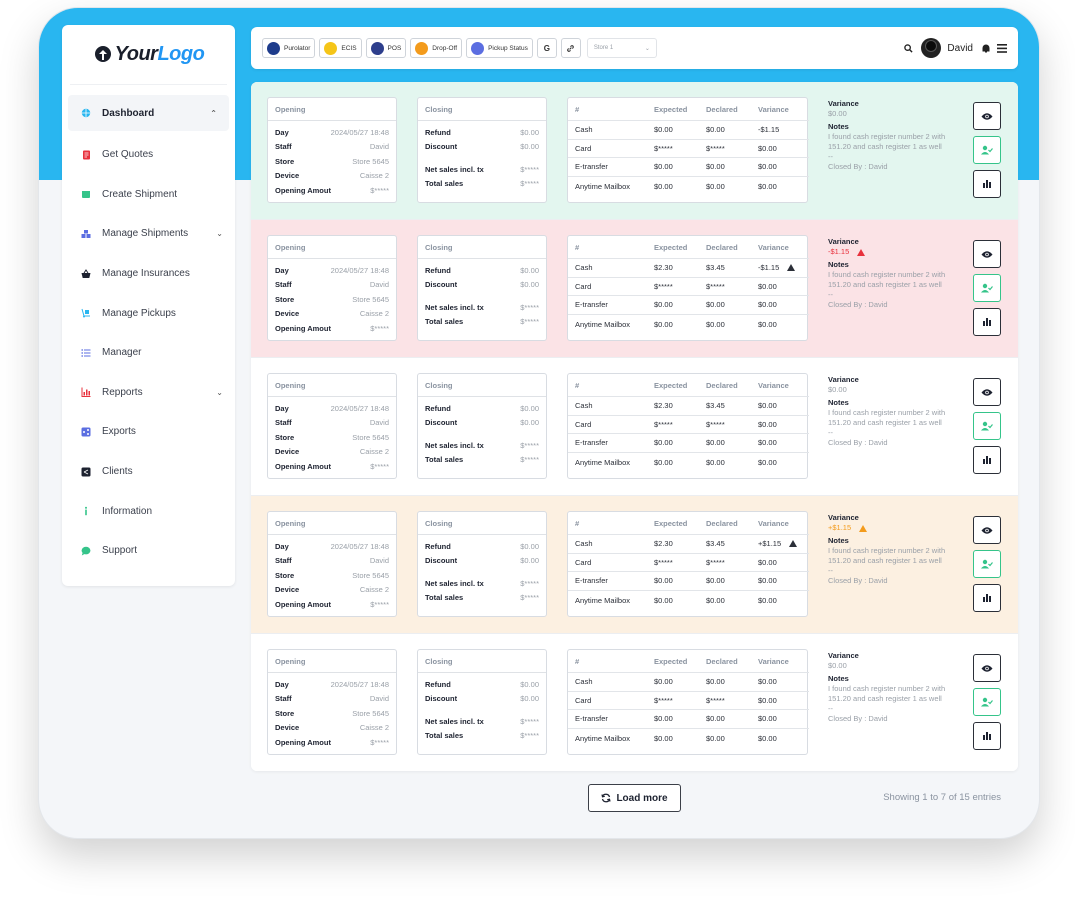 The height and width of the screenshot is (911, 1075). Describe the element at coordinates (780, 523) in the screenshot. I see `column-header: Variance` at that location.